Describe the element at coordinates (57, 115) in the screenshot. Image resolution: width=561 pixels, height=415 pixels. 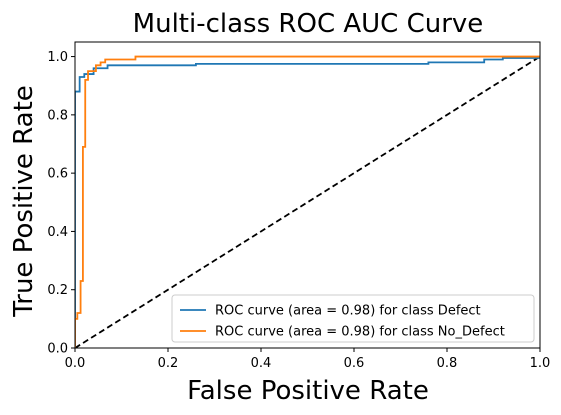
I see `y-tick-label: 0.8` at that location.